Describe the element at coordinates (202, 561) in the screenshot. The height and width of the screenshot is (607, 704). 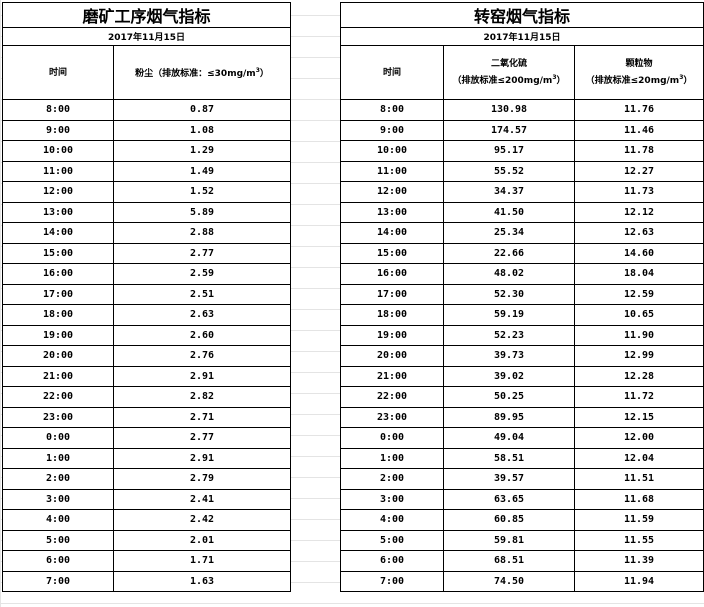
I see `dust-value-cell: 1.71` at that location.